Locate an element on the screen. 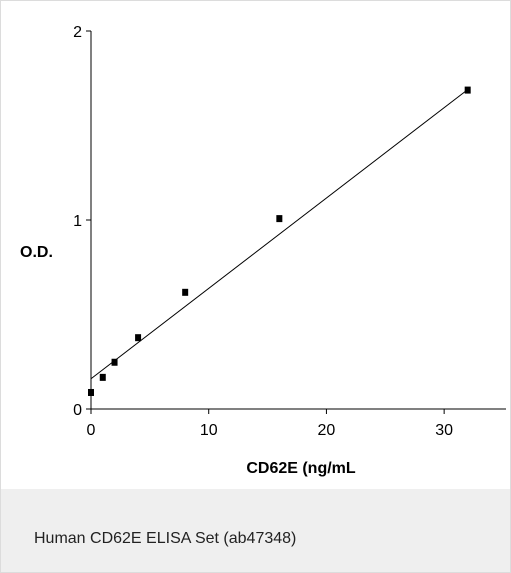  y-tick-label: 2 is located at coordinates (77, 32).